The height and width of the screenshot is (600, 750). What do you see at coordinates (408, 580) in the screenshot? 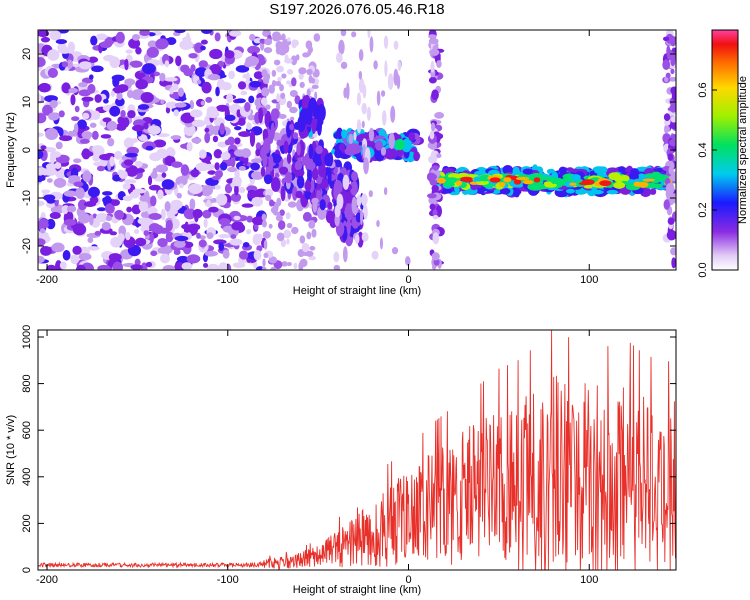
I see `bottom-x-tick-label: 0` at bounding box center [408, 580].